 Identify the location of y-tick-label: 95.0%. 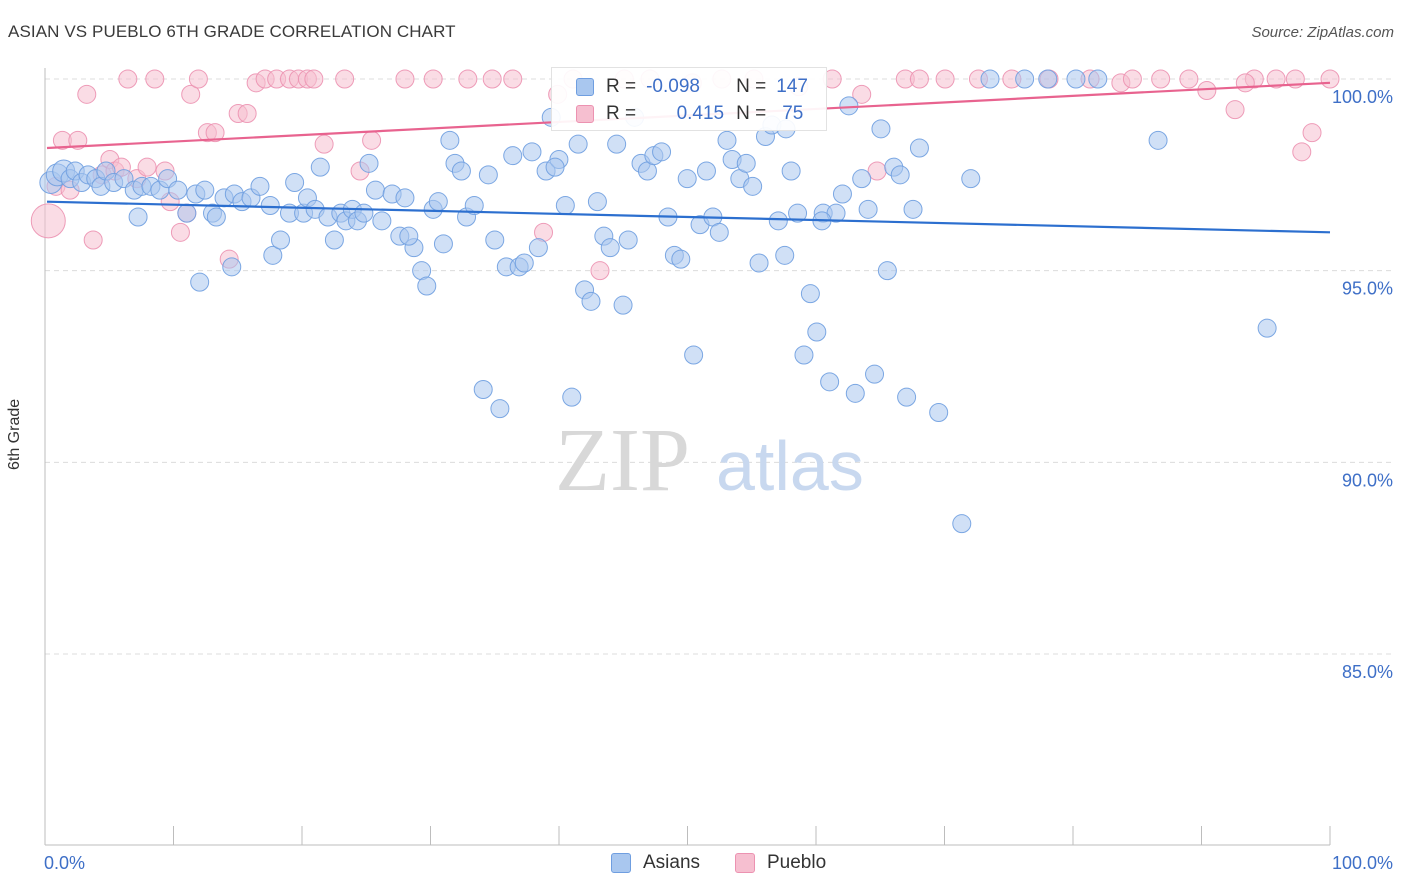
(1367, 289).